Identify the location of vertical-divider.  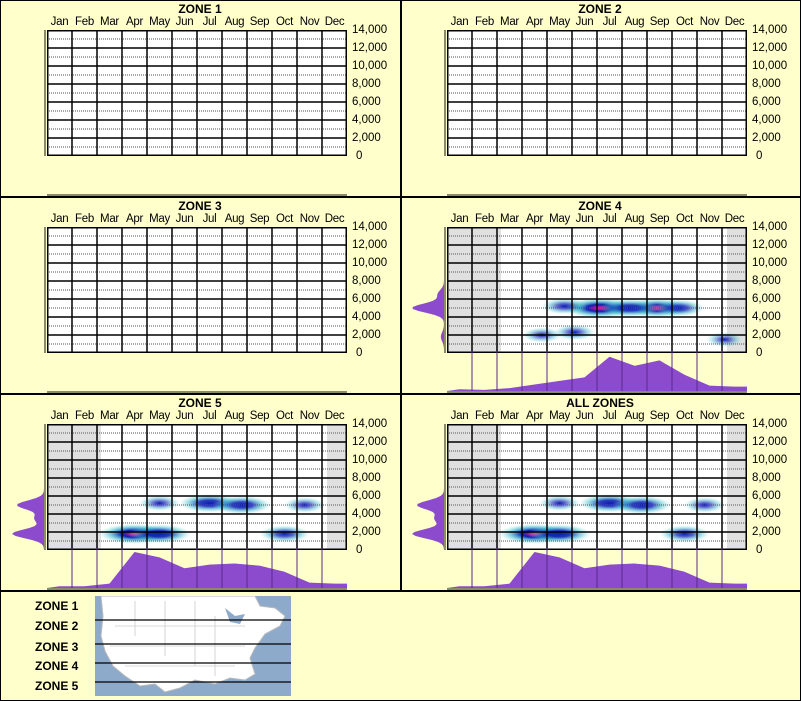
(401, 295).